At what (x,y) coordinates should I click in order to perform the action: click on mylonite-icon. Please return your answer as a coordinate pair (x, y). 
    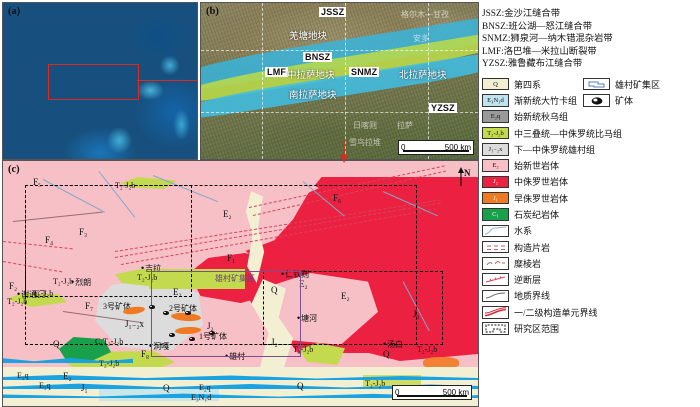
    Looking at the image, I should click on (495, 263).